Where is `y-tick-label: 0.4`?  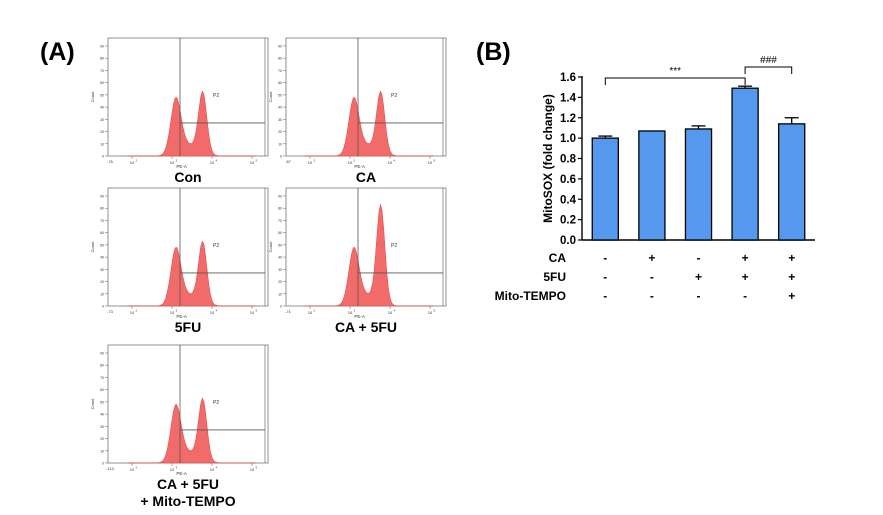
y-tick-label: 0.4 is located at coordinates (568, 200).